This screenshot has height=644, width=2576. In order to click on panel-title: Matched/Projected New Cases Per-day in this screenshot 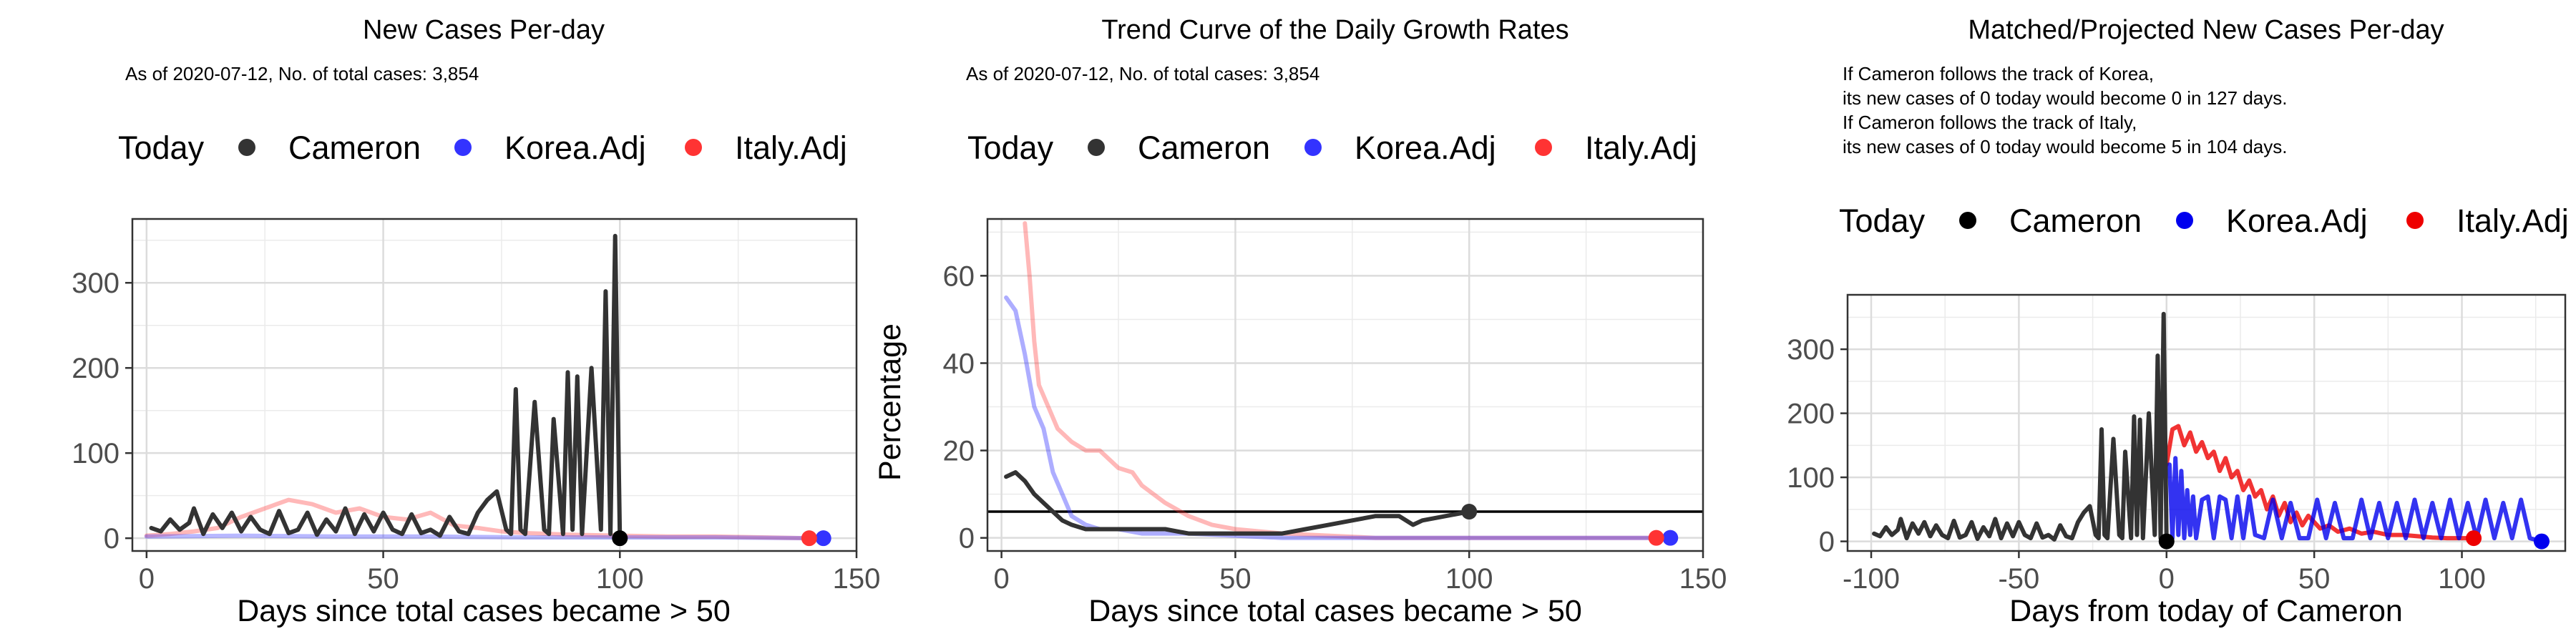, I will do `click(2206, 30)`.